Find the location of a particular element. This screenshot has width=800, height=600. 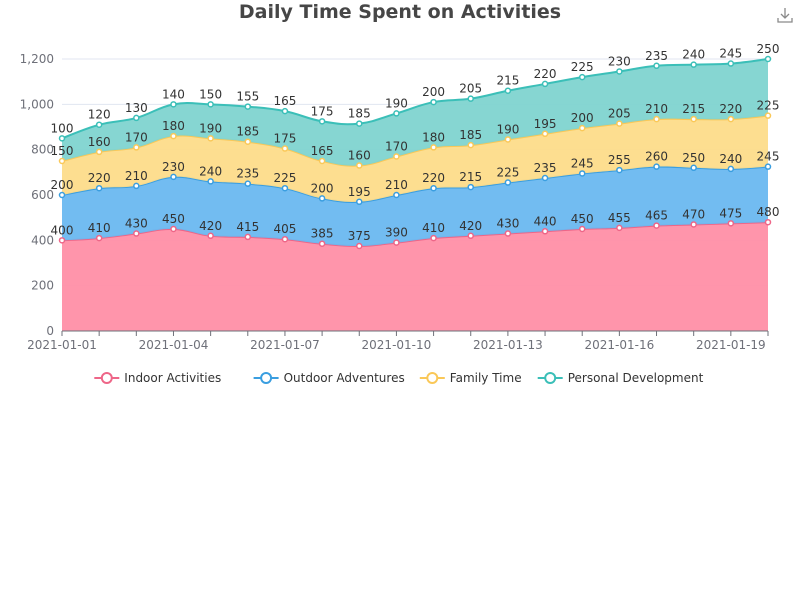

y-tick-label: 0 is located at coordinates (50, 331).